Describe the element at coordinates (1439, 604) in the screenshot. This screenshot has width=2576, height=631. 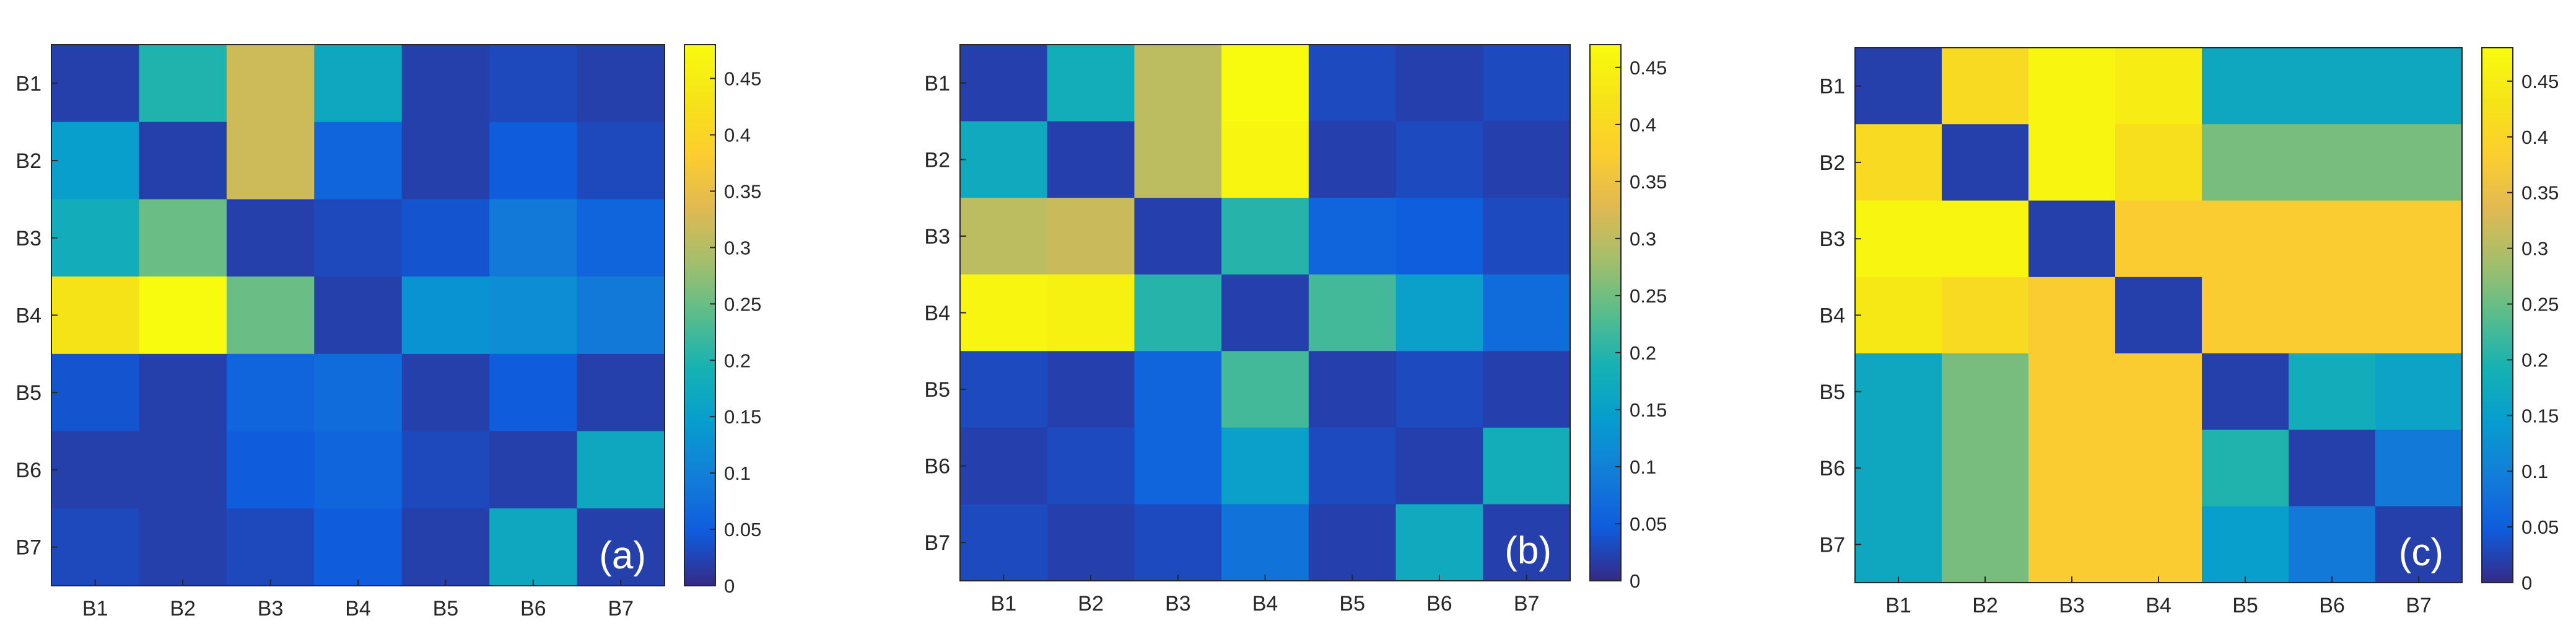
I see `x-tick-label: B6` at that location.